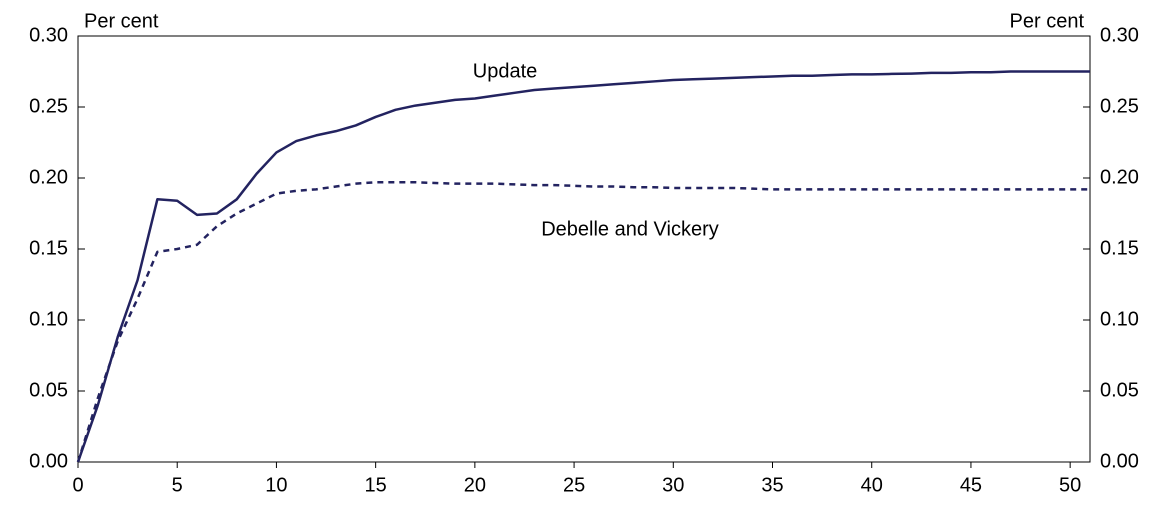 The image size is (1158, 506). I want to click on y2-tick-label: 0.00, so click(1119, 461).